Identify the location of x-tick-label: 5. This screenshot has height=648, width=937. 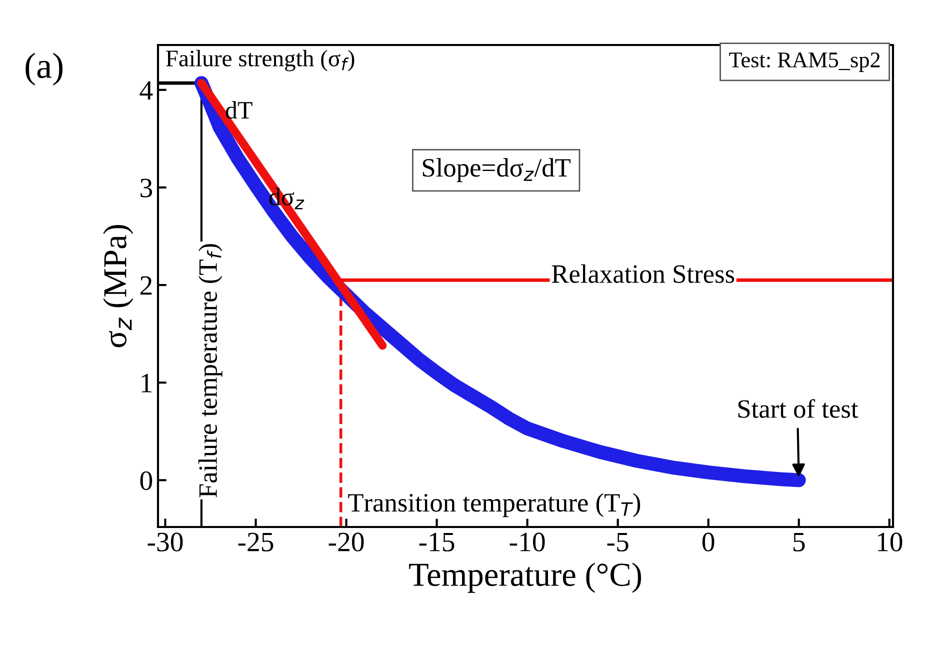
(799, 542).